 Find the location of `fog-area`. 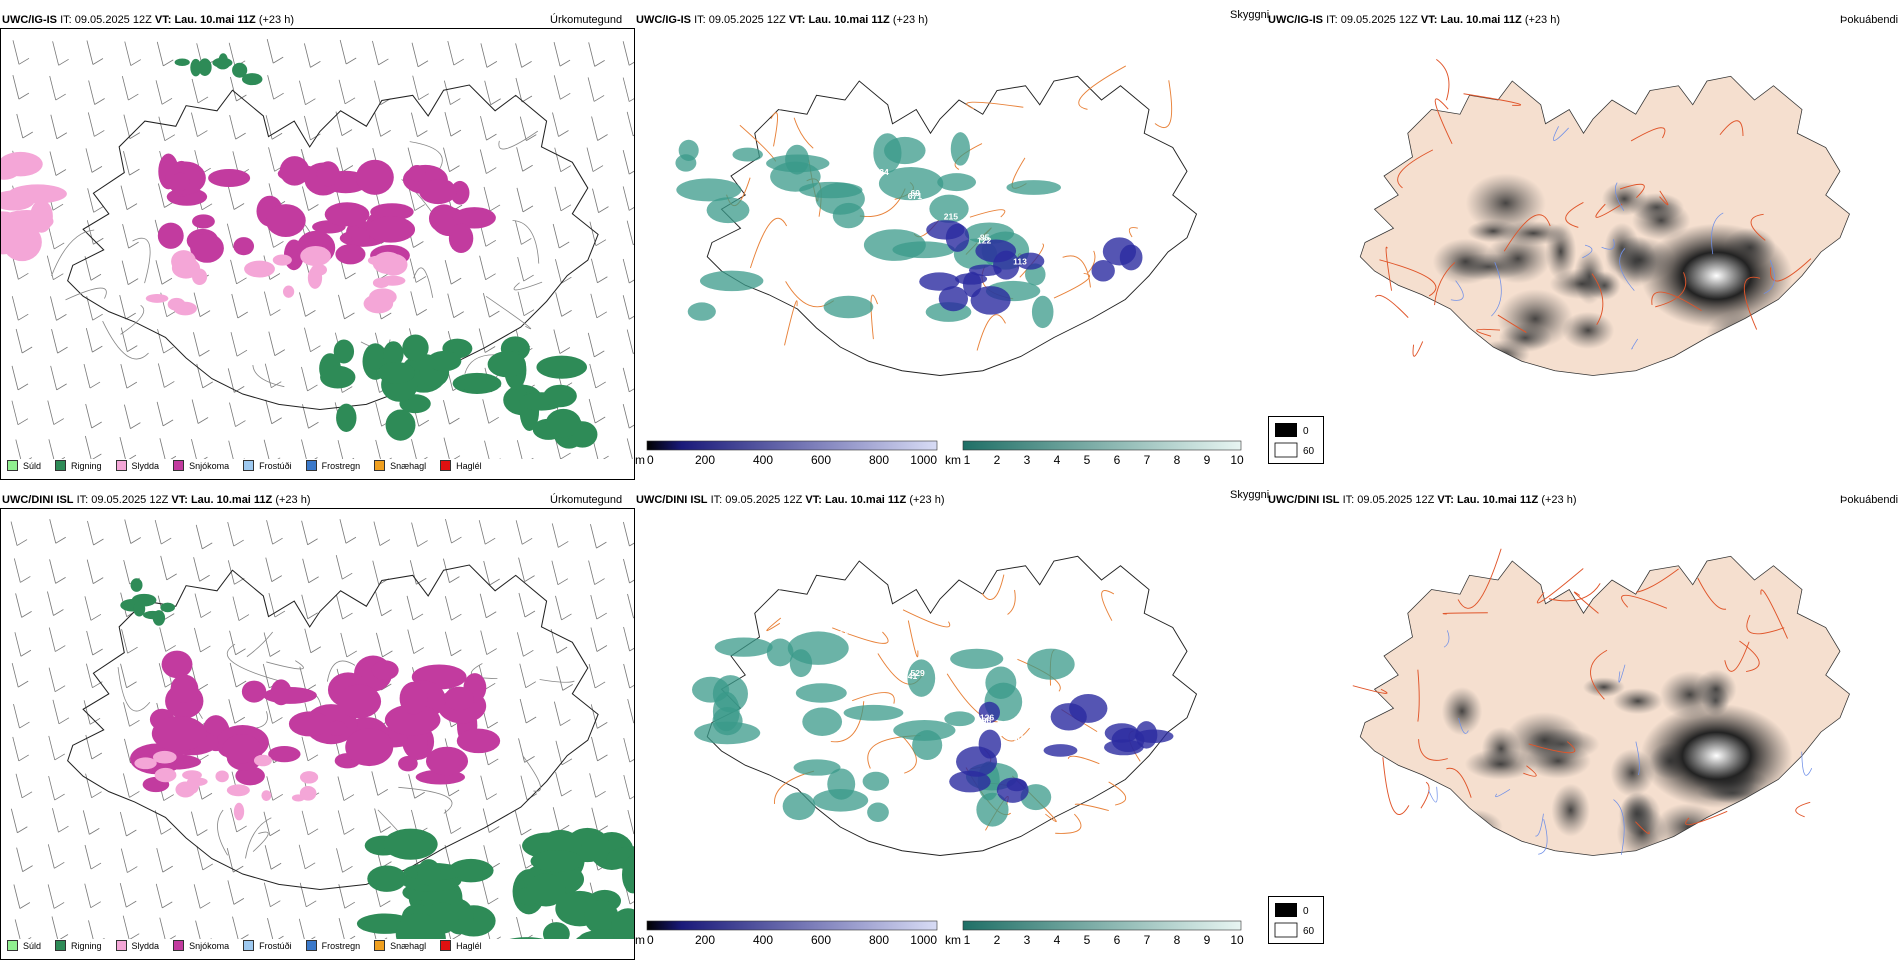

fog-area is located at coordinates (1688, 826).